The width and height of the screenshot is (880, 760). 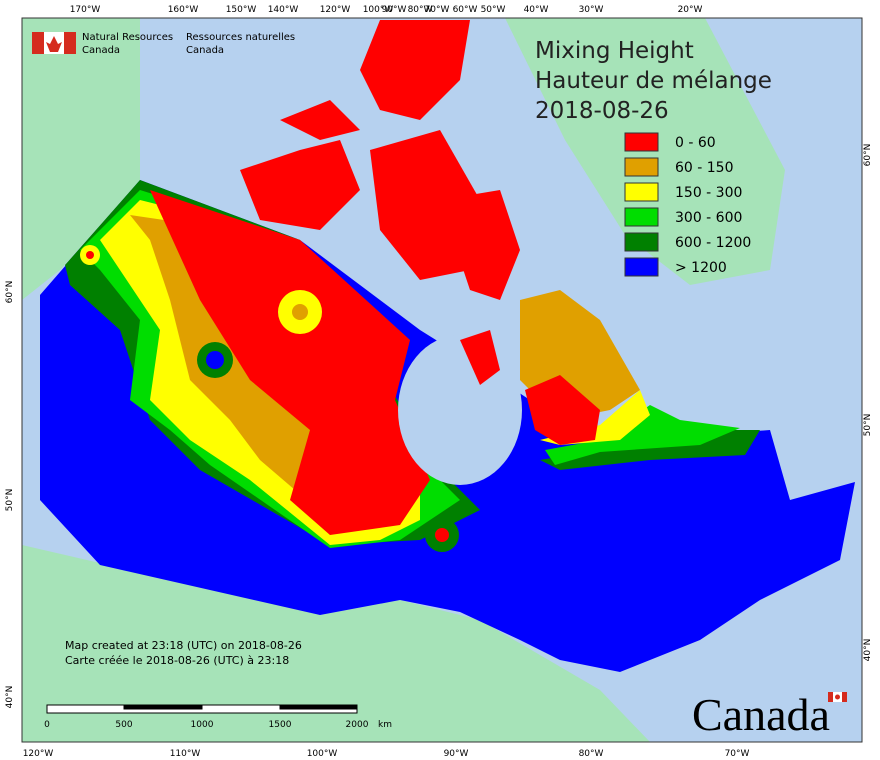 What do you see at coordinates (701, 268) in the screenshot?
I see `legend-label: > 1200` at bounding box center [701, 268].